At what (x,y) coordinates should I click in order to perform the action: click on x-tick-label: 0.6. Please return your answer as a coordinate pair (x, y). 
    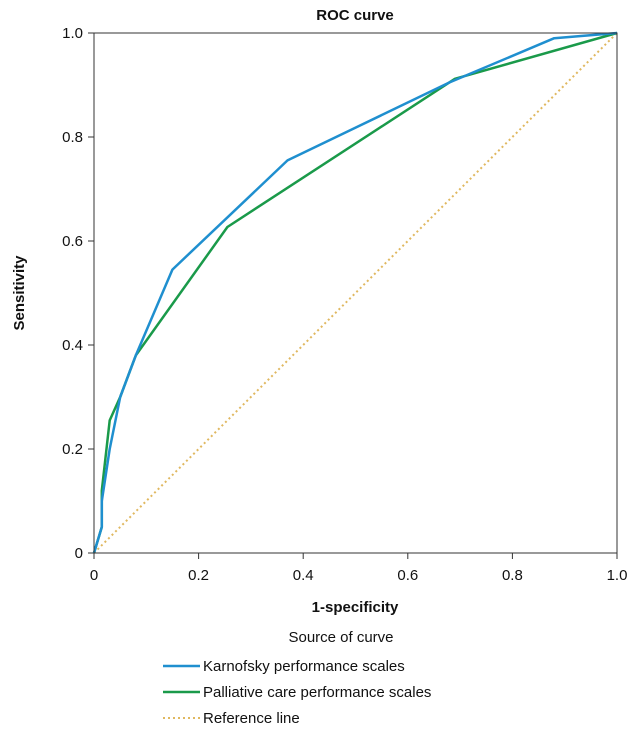
    Looking at the image, I should click on (407, 575).